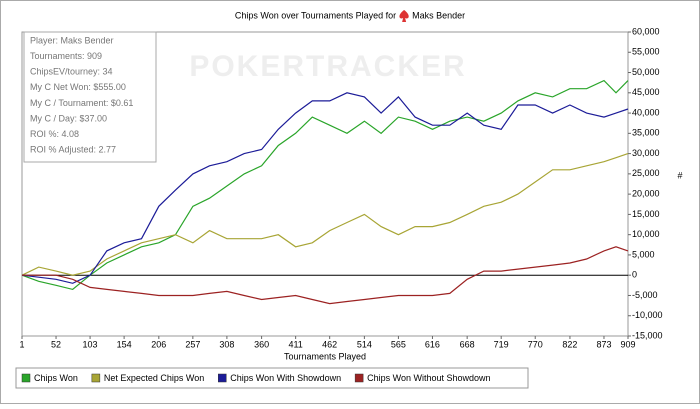  Describe the element at coordinates (68, 118) in the screenshot. I see `stat-line: My C / Day: $37.00` at that location.